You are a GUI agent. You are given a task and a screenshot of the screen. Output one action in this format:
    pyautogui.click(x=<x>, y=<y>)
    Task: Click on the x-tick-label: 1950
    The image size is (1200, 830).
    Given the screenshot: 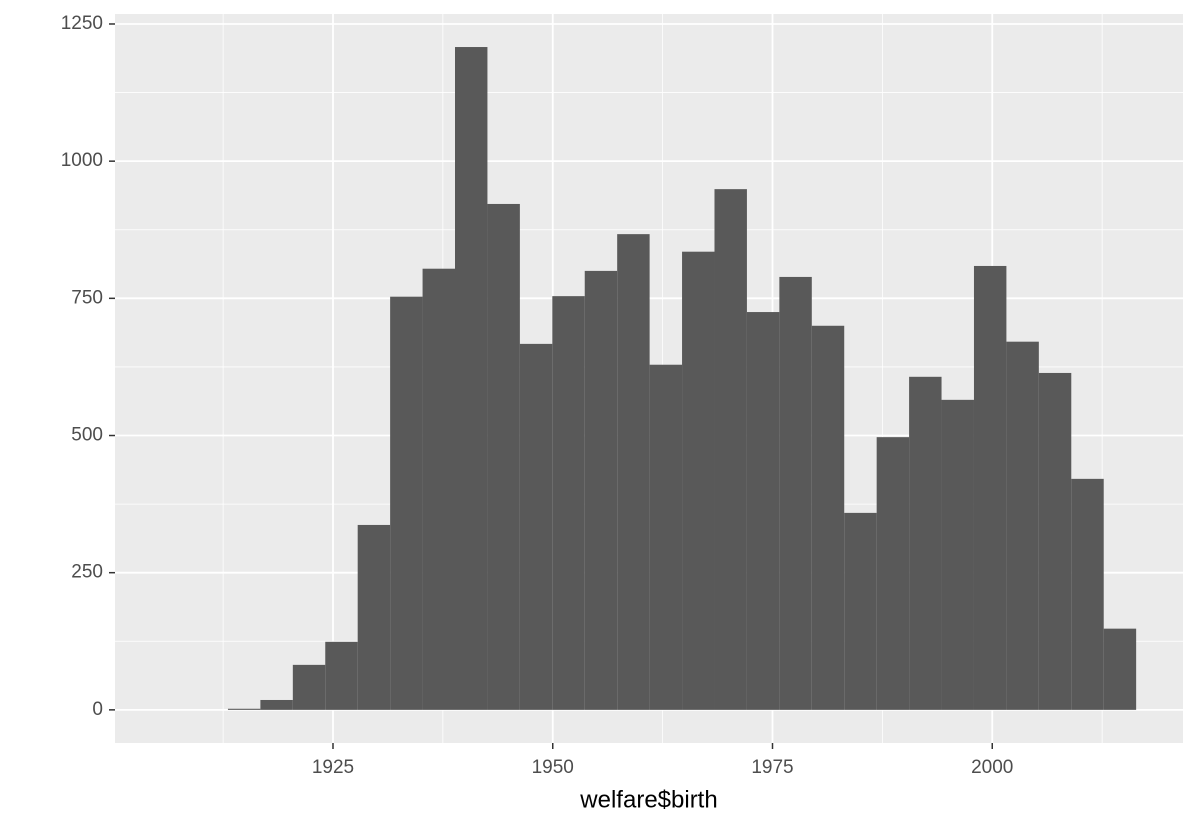 What is the action you would take?
    pyautogui.click(x=553, y=767)
    